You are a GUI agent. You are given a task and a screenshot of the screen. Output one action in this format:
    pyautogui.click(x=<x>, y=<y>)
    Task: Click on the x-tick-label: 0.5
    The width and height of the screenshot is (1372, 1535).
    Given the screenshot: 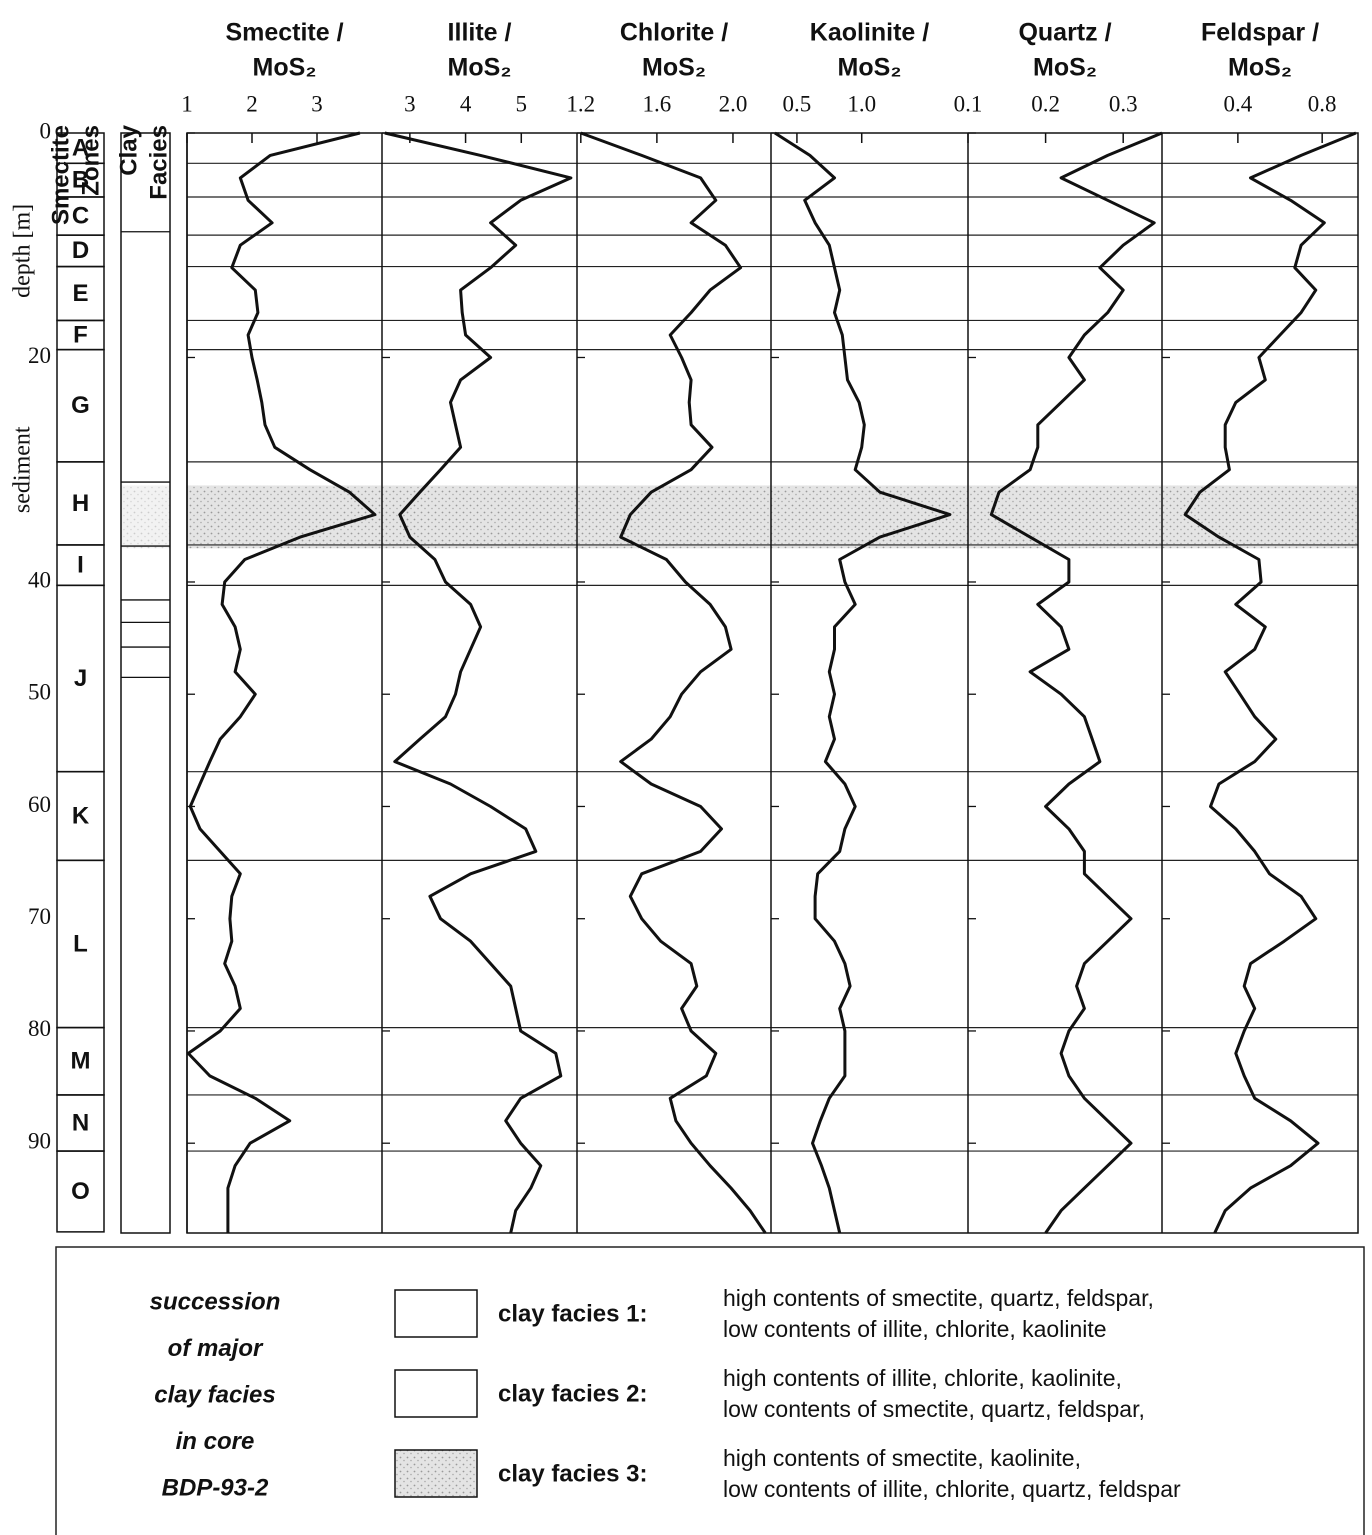 What is the action you would take?
    pyautogui.click(x=797, y=103)
    